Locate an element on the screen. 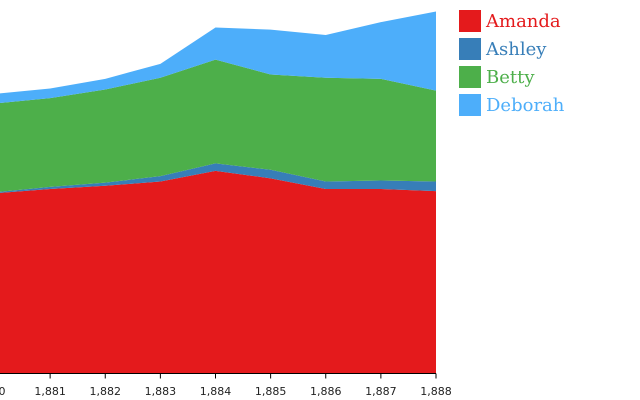 The width and height of the screenshot is (640, 400). legend-swatch-deborah is located at coordinates (470, 105).